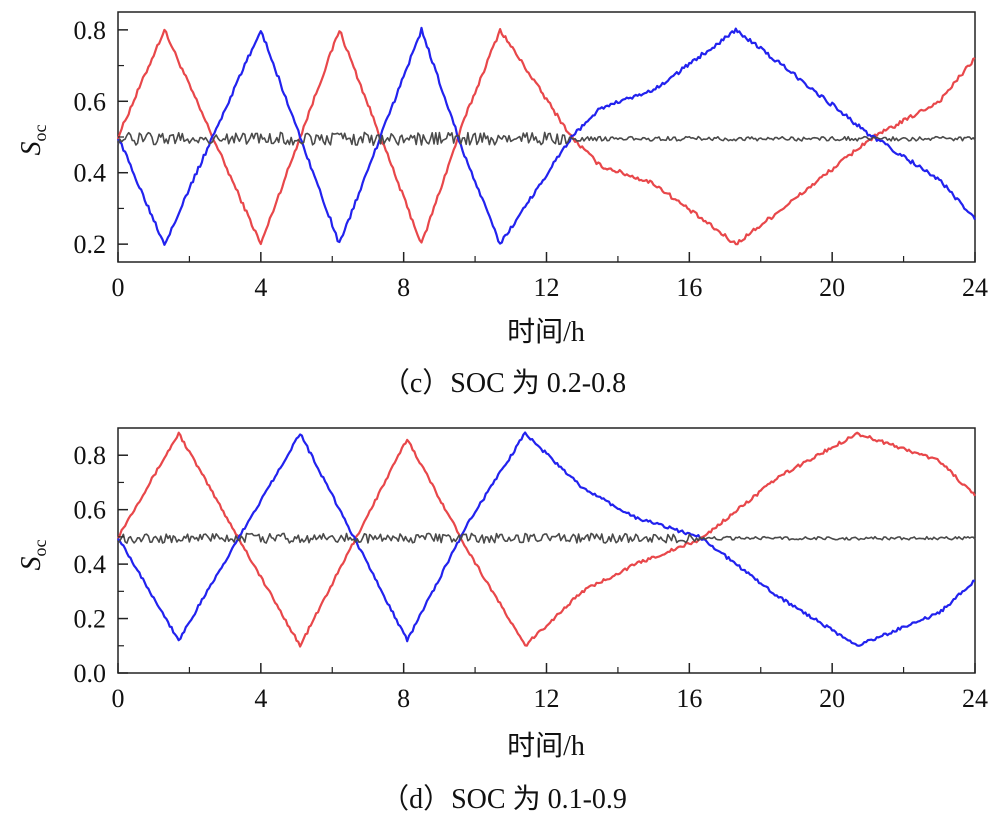 The image size is (1008, 825). What do you see at coordinates (40, 548) in the screenshot?
I see `y-axis-title-sub-d: oc` at bounding box center [40, 548].